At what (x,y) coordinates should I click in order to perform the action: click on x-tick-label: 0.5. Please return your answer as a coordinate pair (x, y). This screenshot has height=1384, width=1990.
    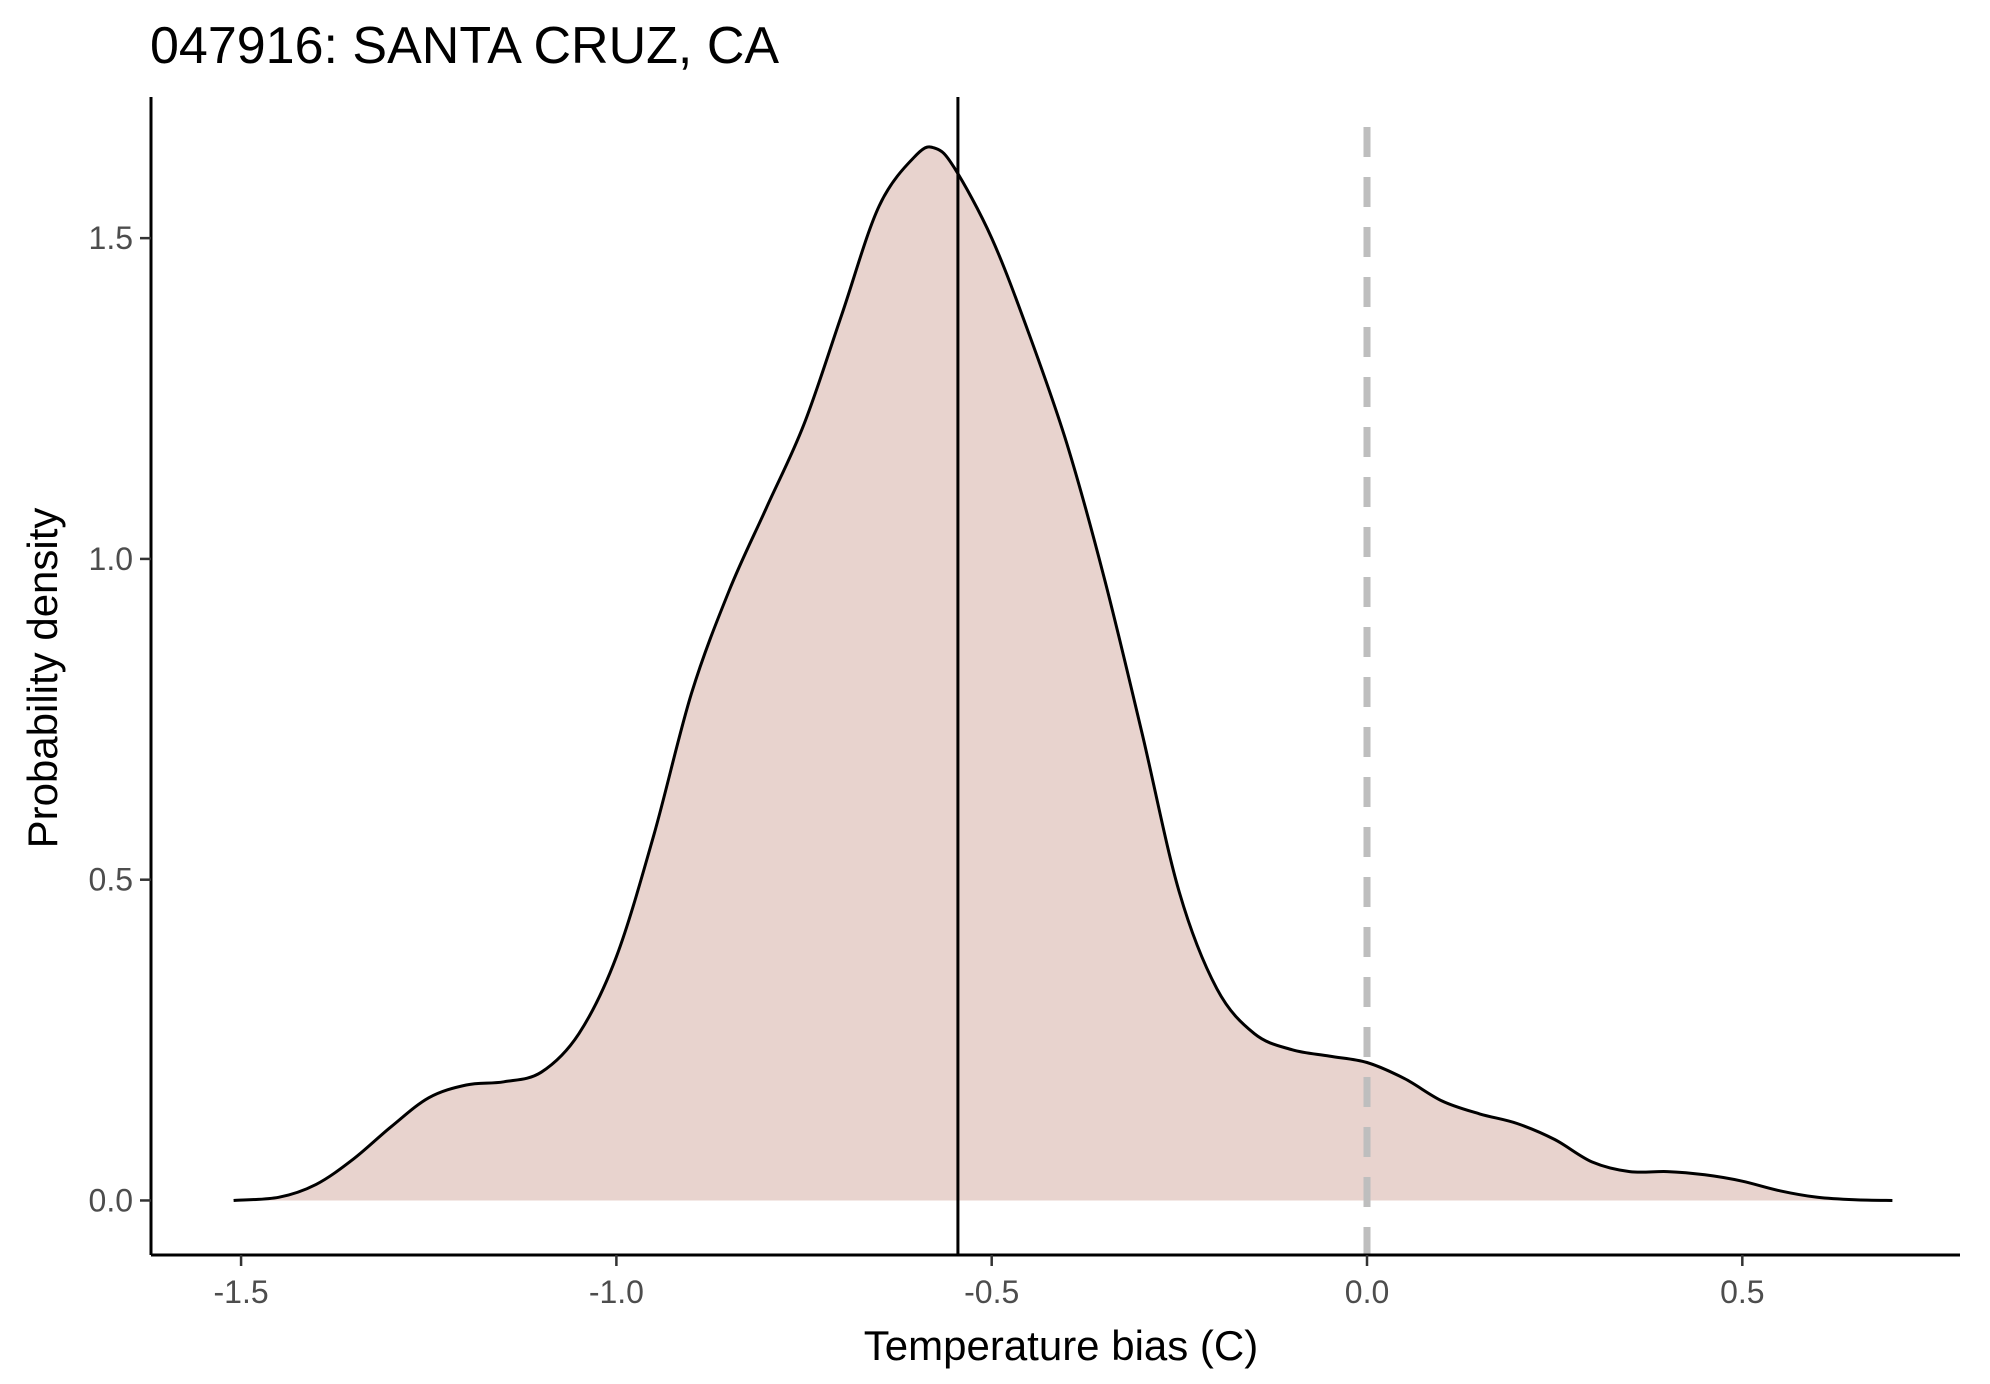
    Looking at the image, I should click on (1742, 1292).